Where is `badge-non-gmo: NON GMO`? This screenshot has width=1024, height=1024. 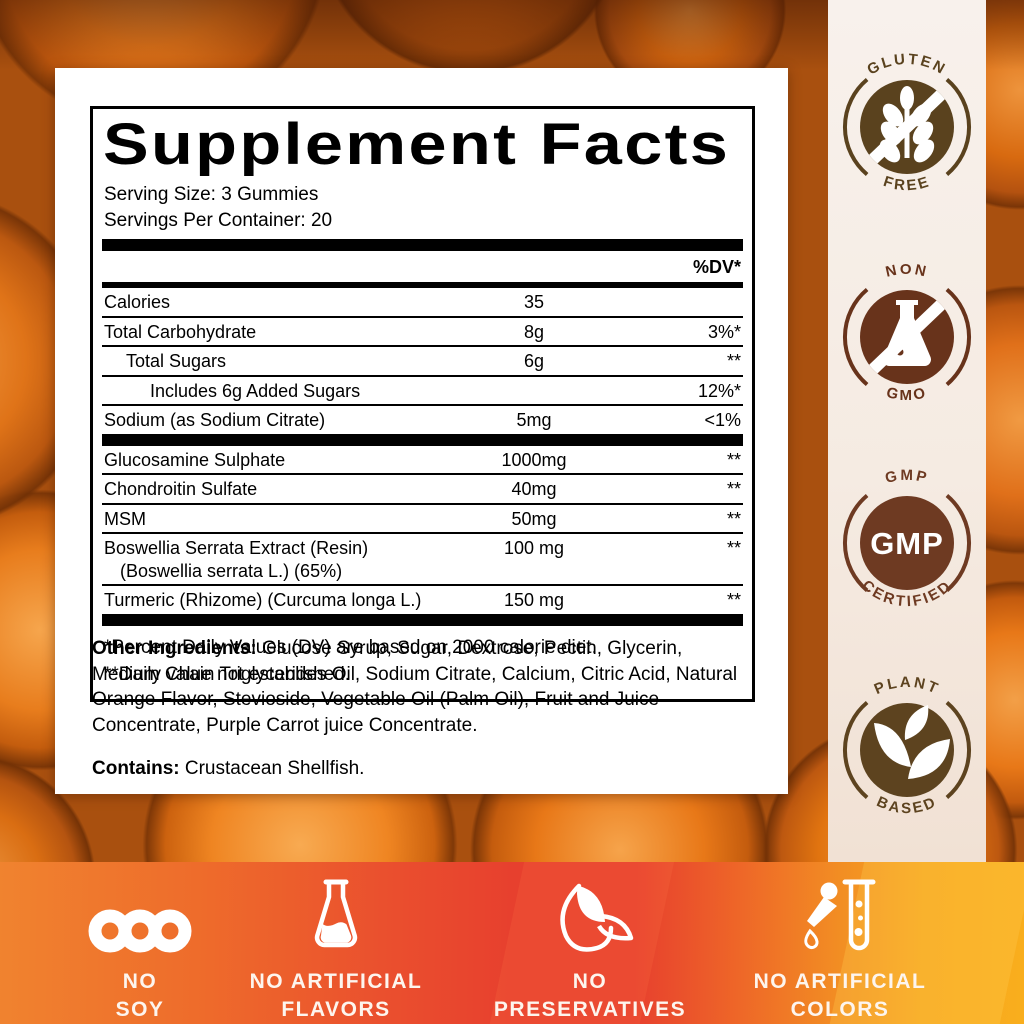 badge-non-gmo: NON GMO is located at coordinates (907, 333).